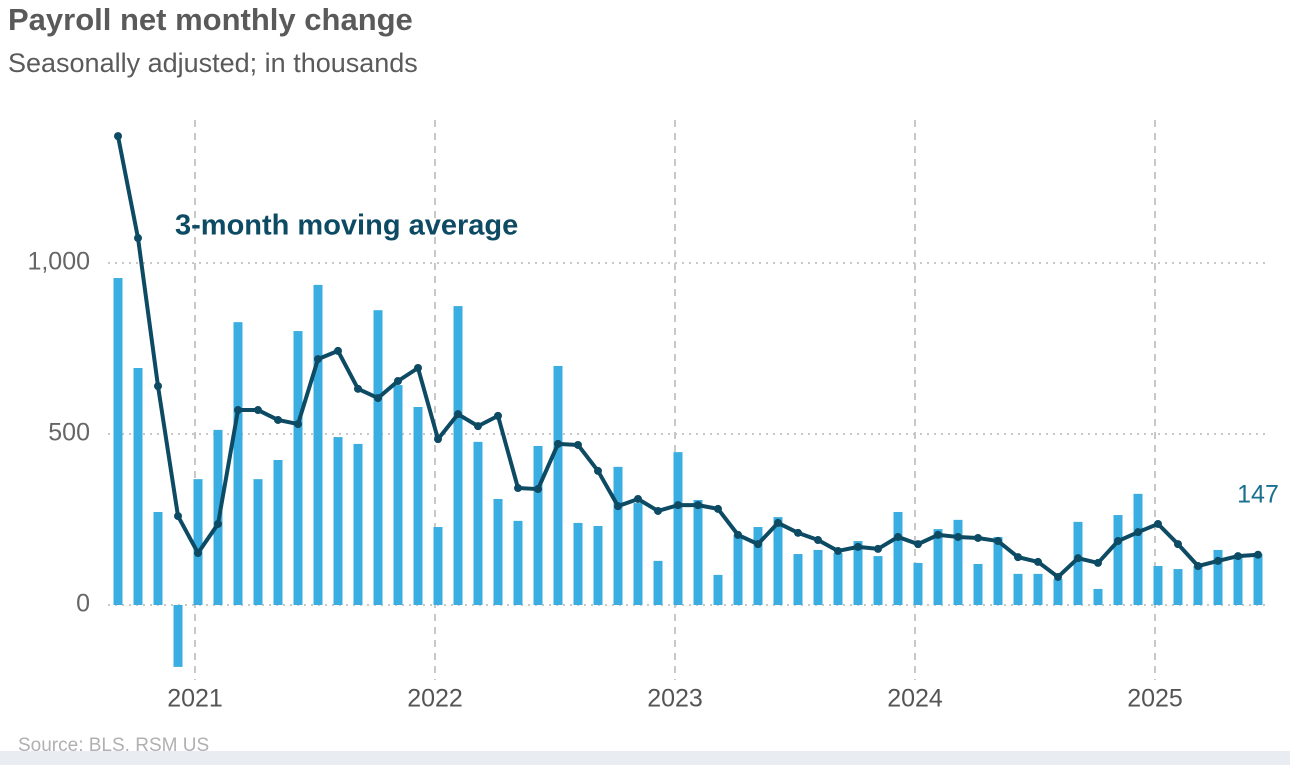 Image resolution: width=1290 pixels, height=765 pixels. Describe the element at coordinates (675, 699) in the screenshot. I see `x-tick-label: 2023` at that location.